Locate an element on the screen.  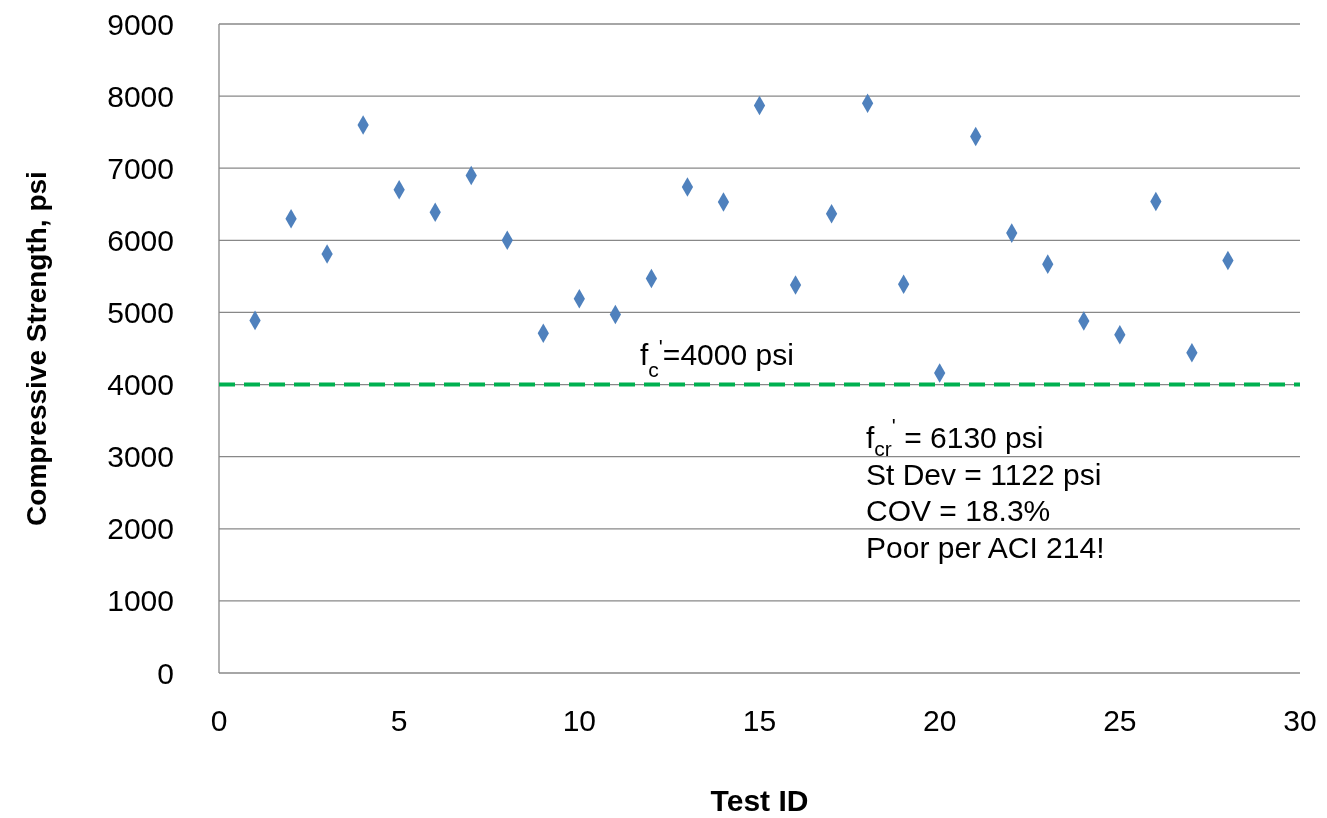
y-tick-label: 7000 is located at coordinates (140, 168).